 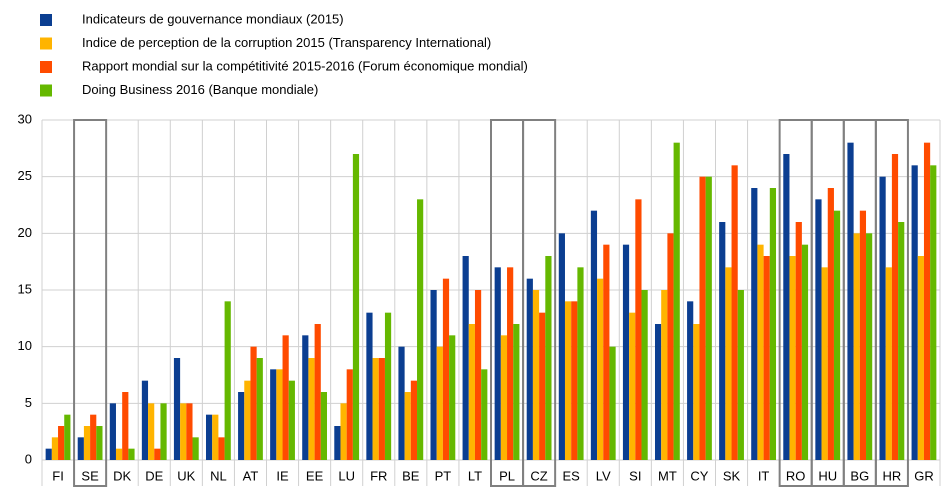 What do you see at coordinates (667, 475) in the screenshot?
I see `x-tick-label: MT` at bounding box center [667, 475].